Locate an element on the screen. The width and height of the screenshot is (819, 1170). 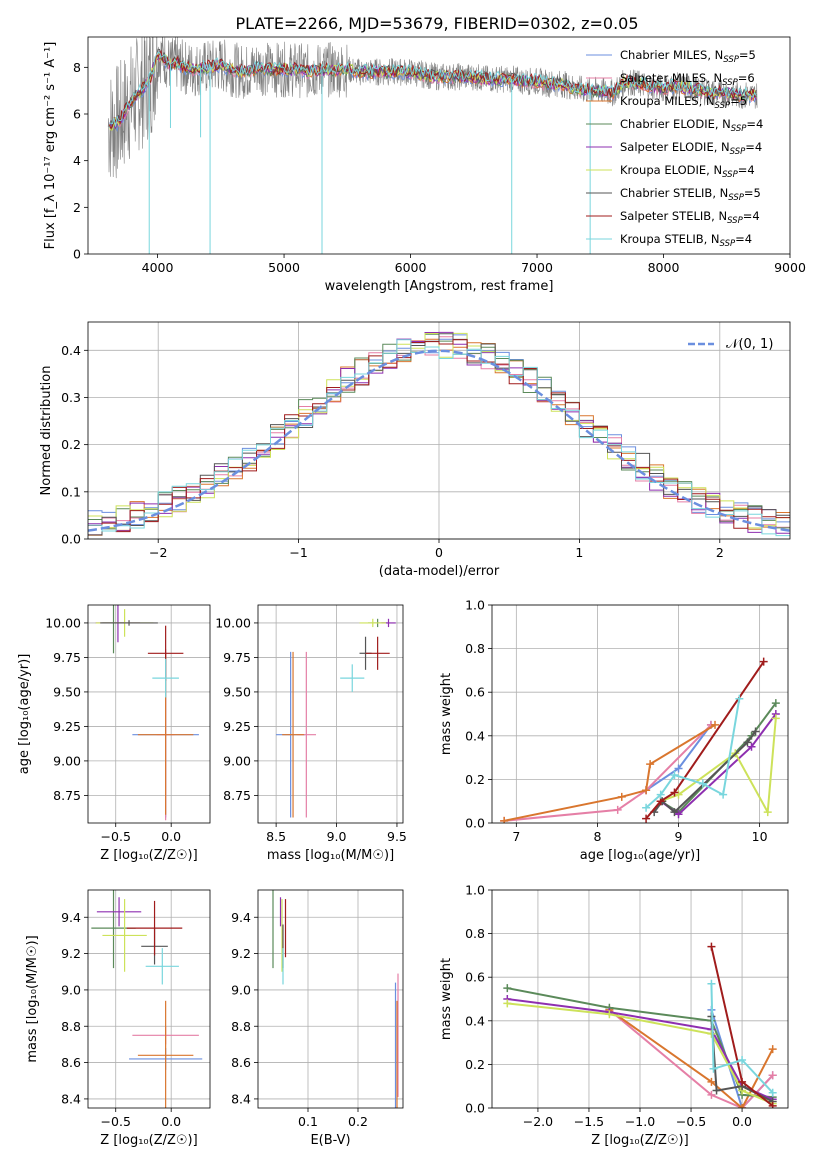
x-axis-label: wavelength [Angstrom, rest frame] is located at coordinates (439, 286).